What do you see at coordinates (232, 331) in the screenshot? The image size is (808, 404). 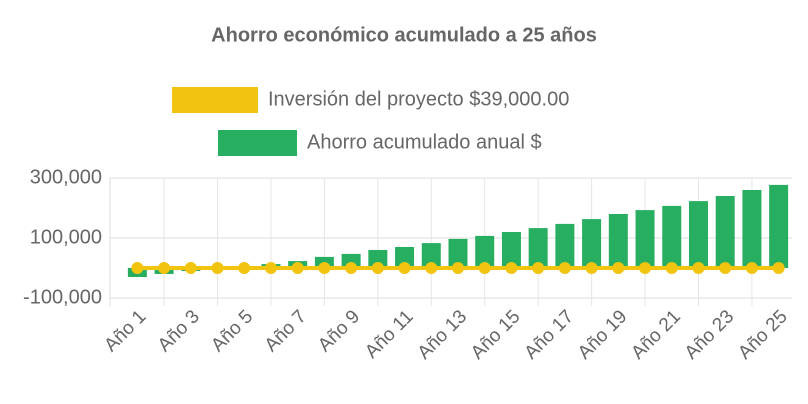 I see `x-tick-label: Año 5` at bounding box center [232, 331].